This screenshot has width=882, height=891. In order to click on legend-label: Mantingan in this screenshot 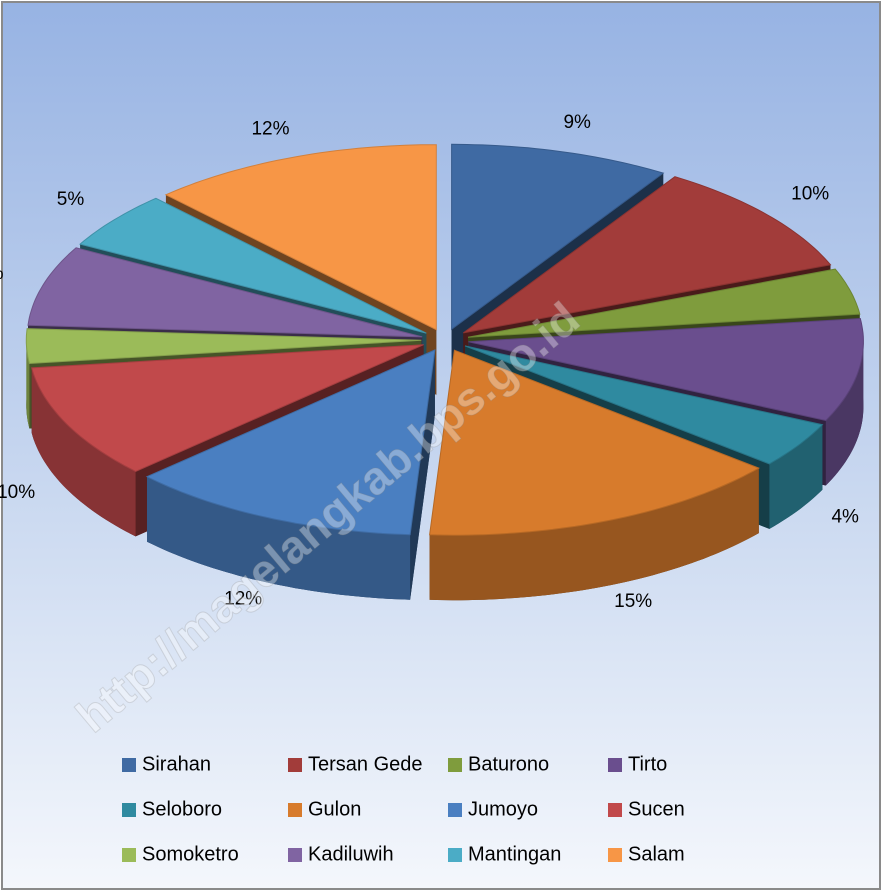, I will do `click(514, 854)`.